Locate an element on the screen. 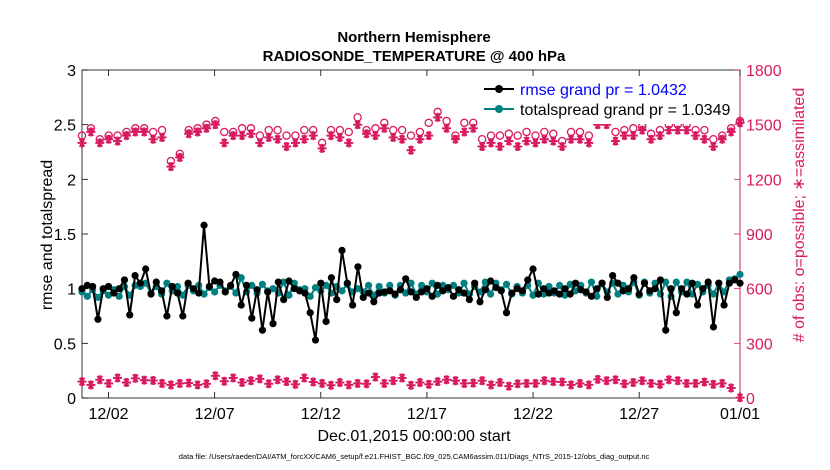 The width and height of the screenshot is (830, 470). legend-spread-marker is located at coordinates (499, 109).